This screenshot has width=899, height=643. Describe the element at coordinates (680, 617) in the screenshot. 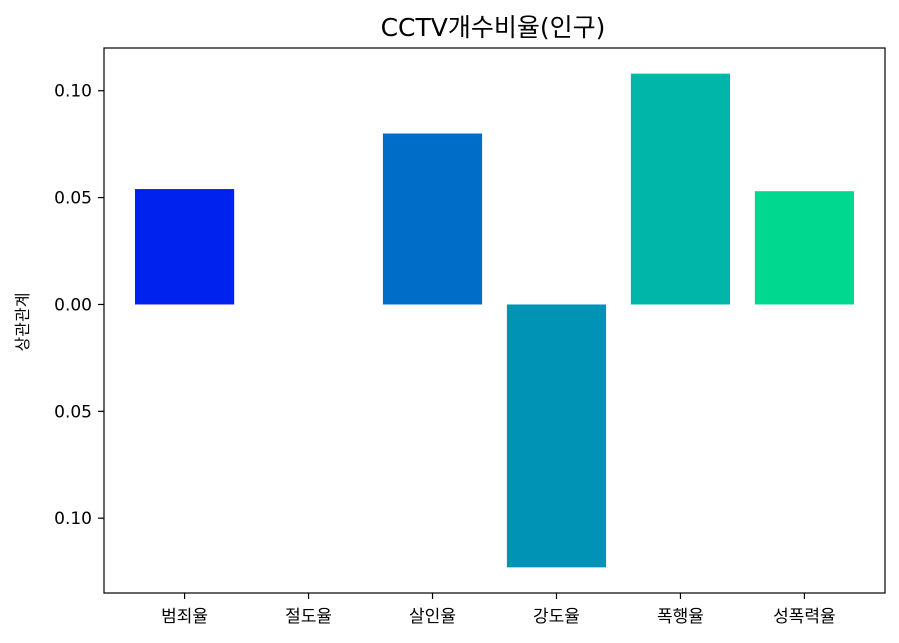

I see `x-tick-label: 폭행율` at that location.